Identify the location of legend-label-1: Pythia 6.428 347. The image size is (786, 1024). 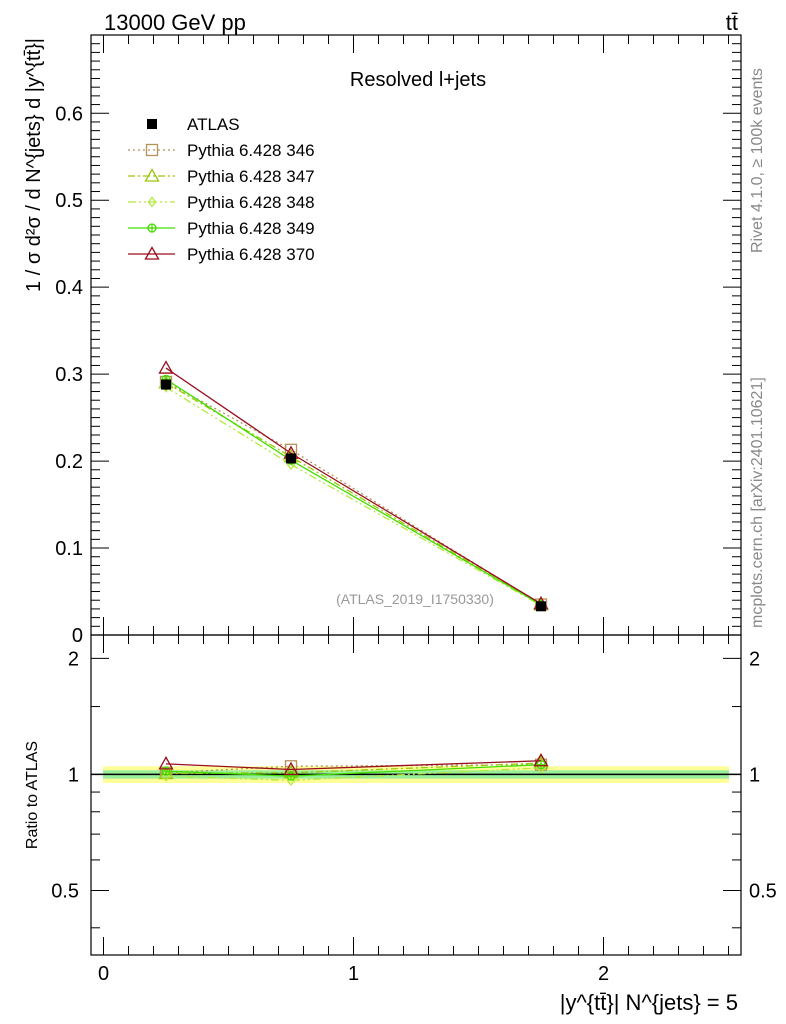
(251, 176).